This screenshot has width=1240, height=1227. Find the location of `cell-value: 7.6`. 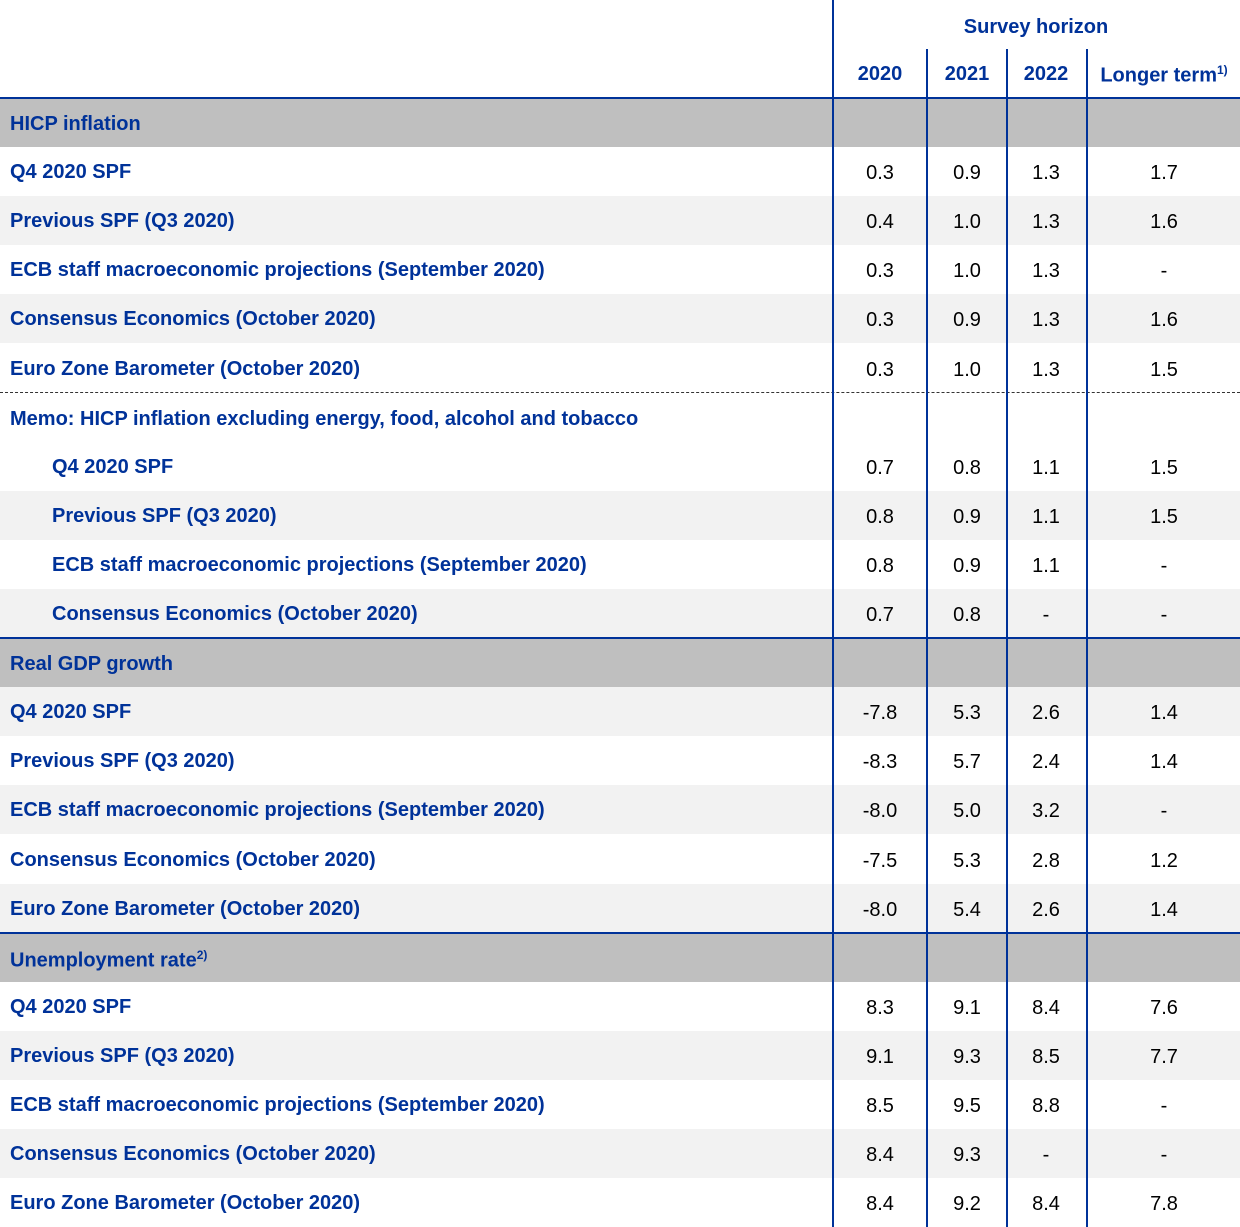

cell-value: 7.6 is located at coordinates (1164, 1007).